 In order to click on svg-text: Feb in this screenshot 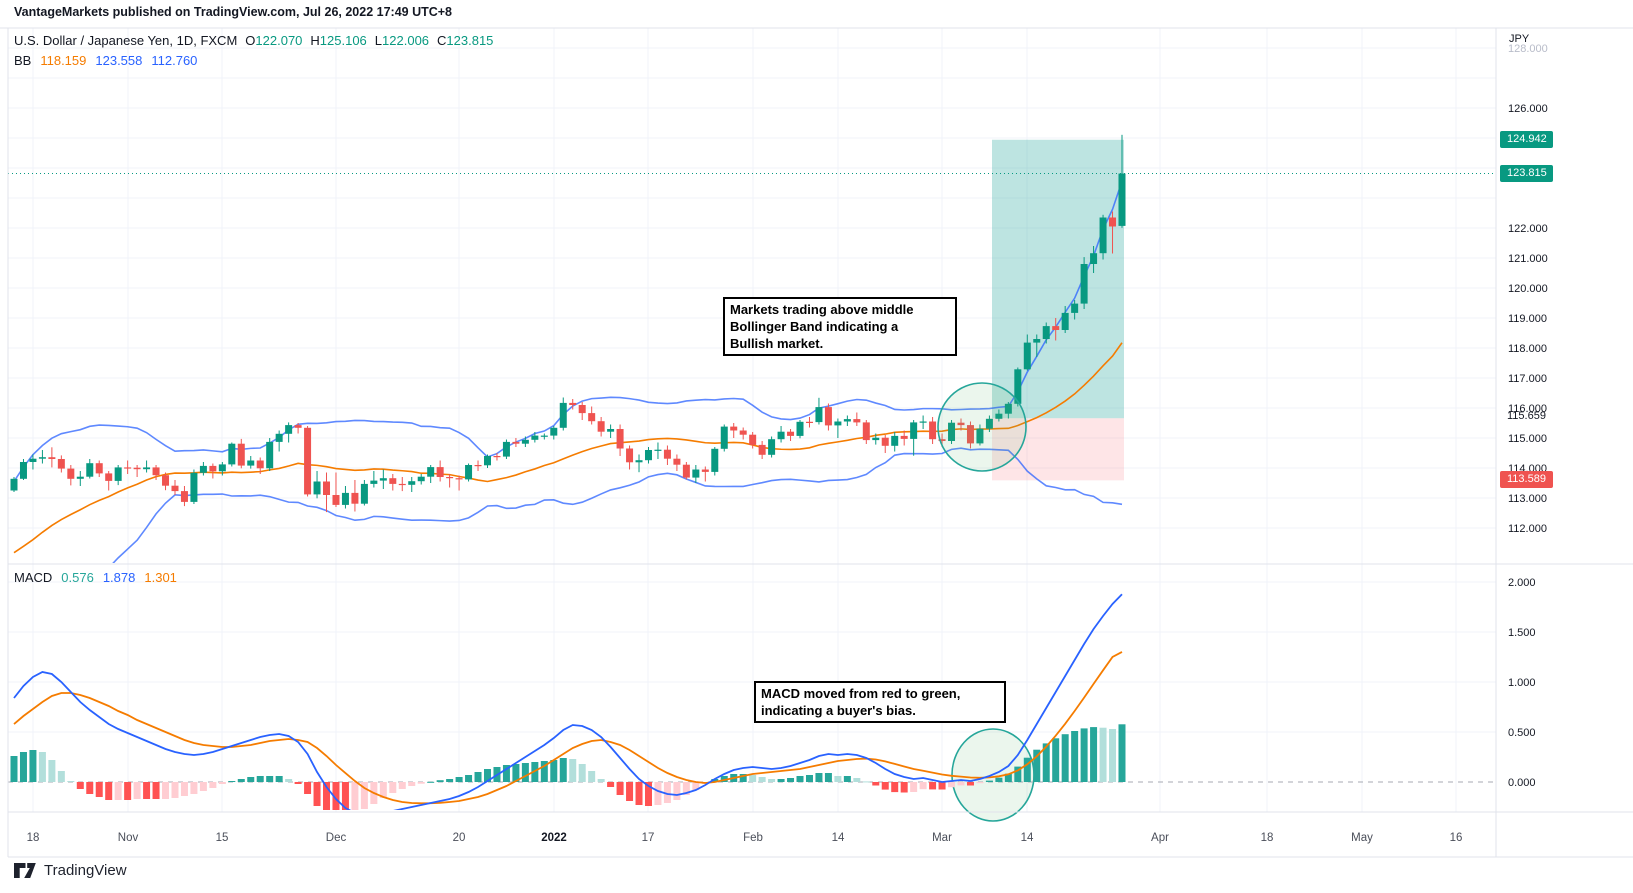, I will do `click(753, 838)`.